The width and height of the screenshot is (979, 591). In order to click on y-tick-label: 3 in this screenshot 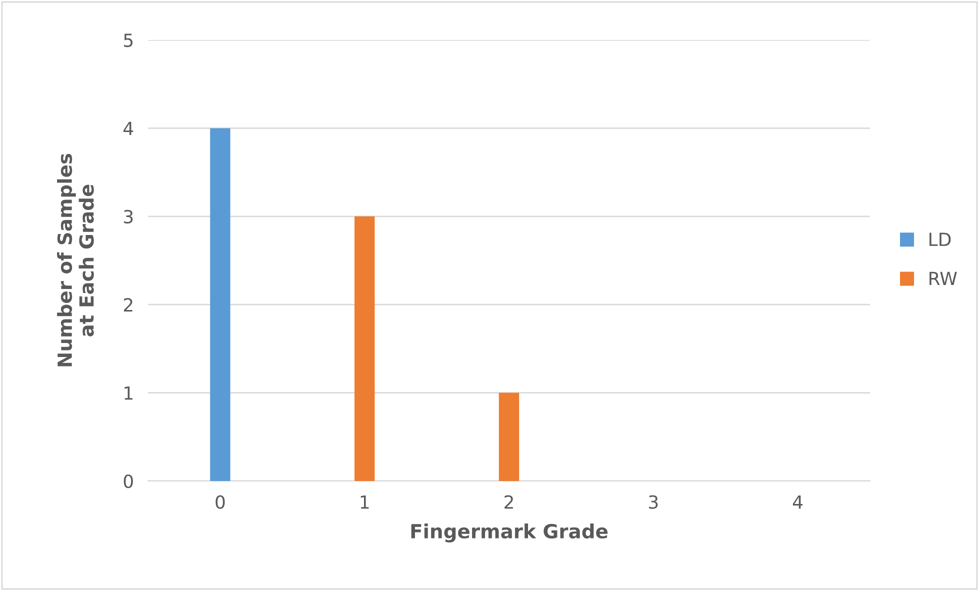, I will do `click(128, 217)`.